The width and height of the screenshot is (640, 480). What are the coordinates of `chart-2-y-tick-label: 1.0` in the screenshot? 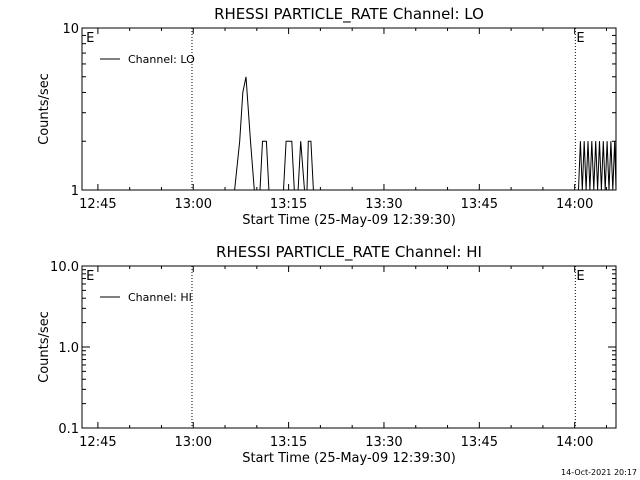 It's located at (68, 348).